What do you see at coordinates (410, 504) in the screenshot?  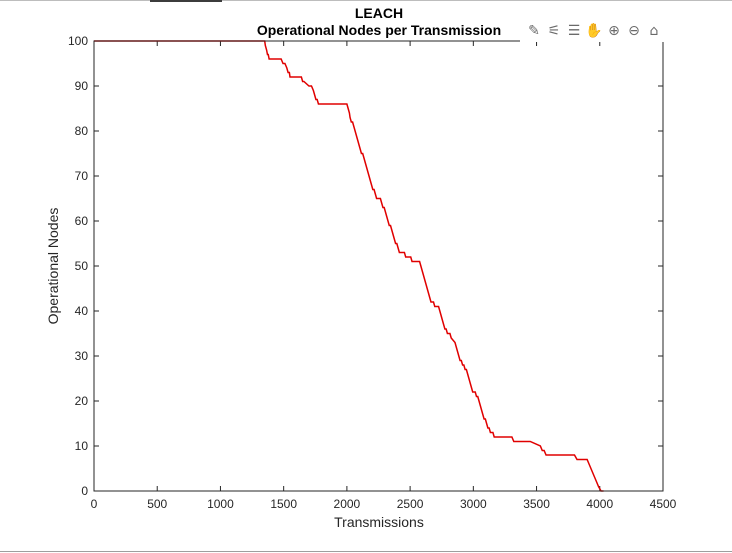 I see `x-tick-label: 2500` at bounding box center [410, 504].